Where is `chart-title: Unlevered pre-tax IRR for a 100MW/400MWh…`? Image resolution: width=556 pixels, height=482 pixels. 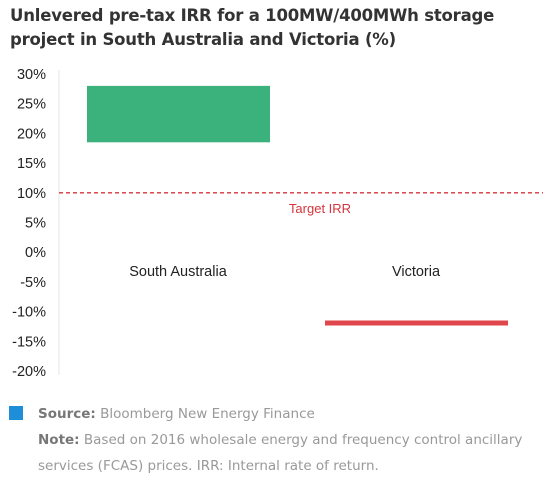 chart-title: Unlevered pre-tax IRR for a 100MW/400MWh… is located at coordinates (252, 27).